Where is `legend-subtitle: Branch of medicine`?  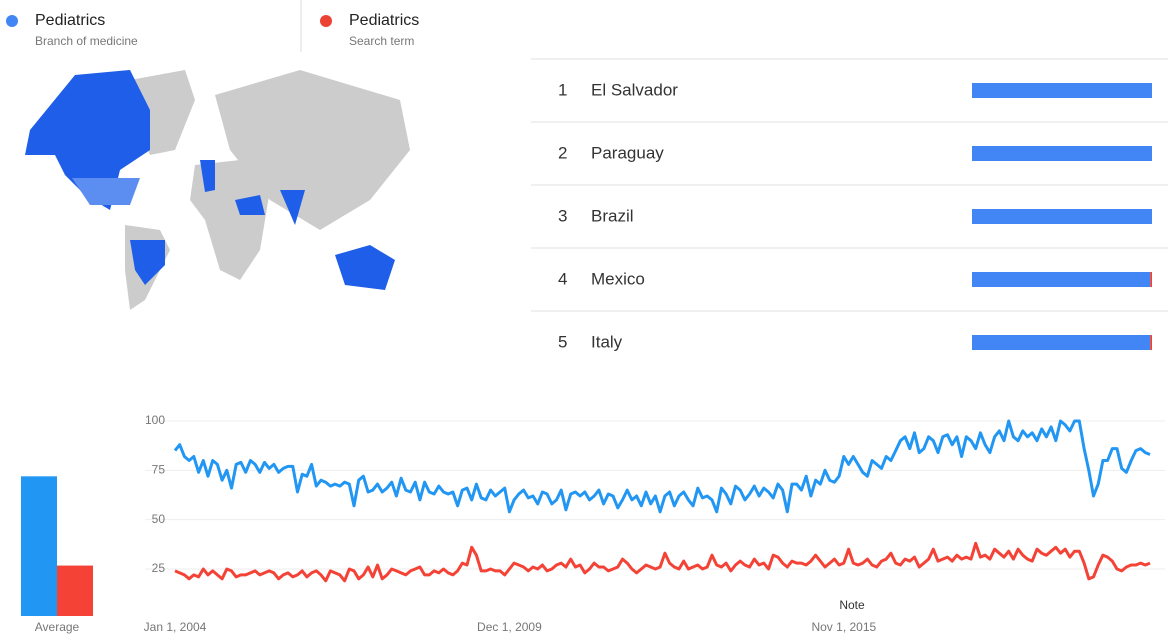 legend-subtitle: Branch of medicine is located at coordinates (86, 41).